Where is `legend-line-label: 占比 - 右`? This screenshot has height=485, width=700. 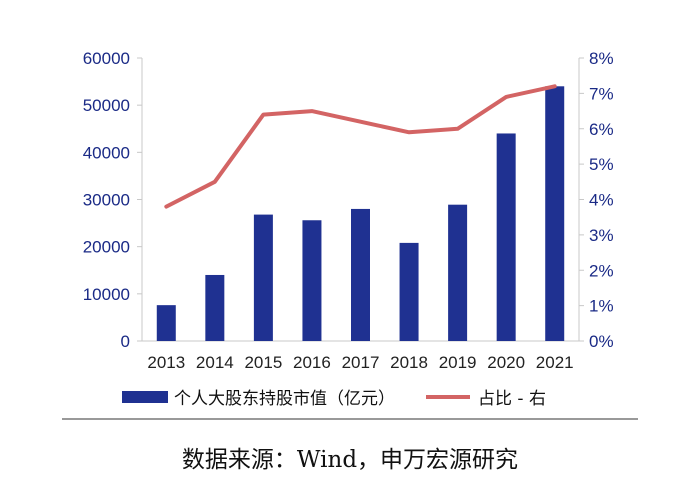
legend-line-label: 占比 - 右 is located at coordinates (512, 399).